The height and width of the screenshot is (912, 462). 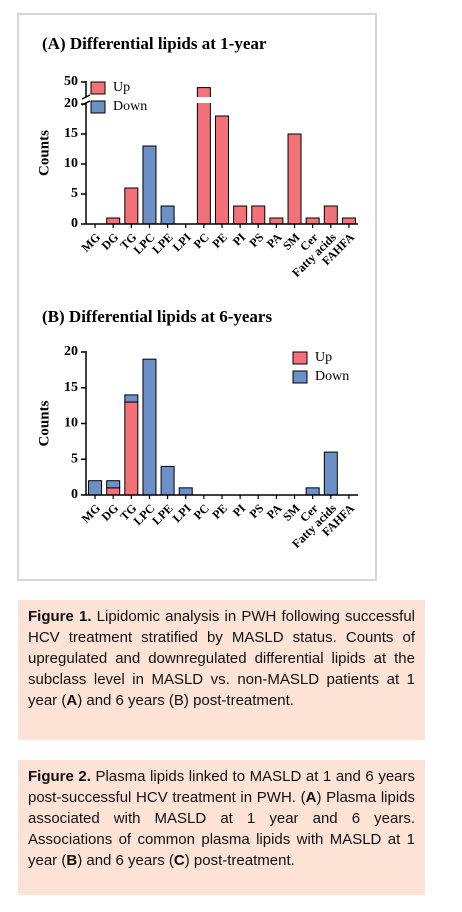 I want to click on axis-break-gap, so click(x=223, y=100).